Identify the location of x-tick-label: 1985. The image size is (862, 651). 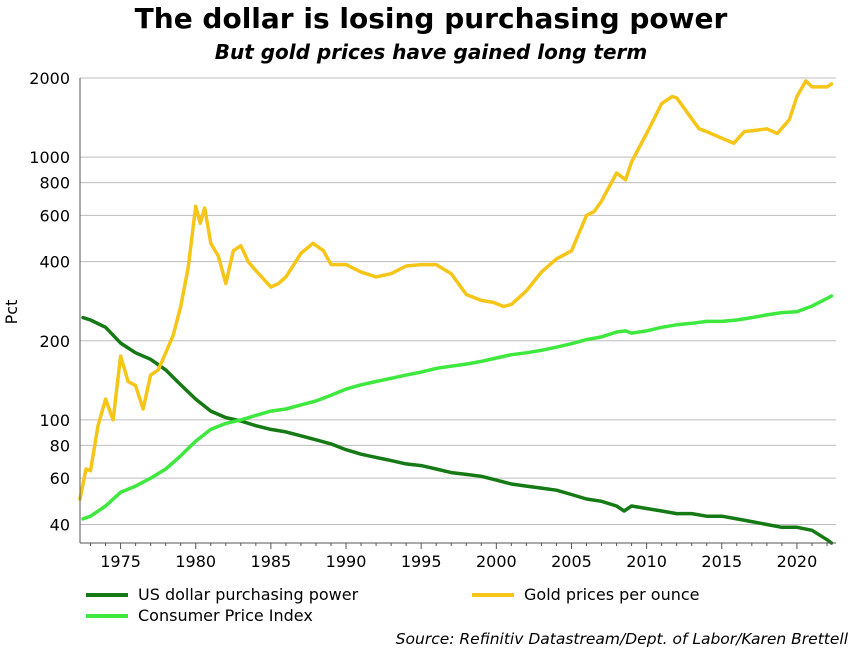
(271, 561).